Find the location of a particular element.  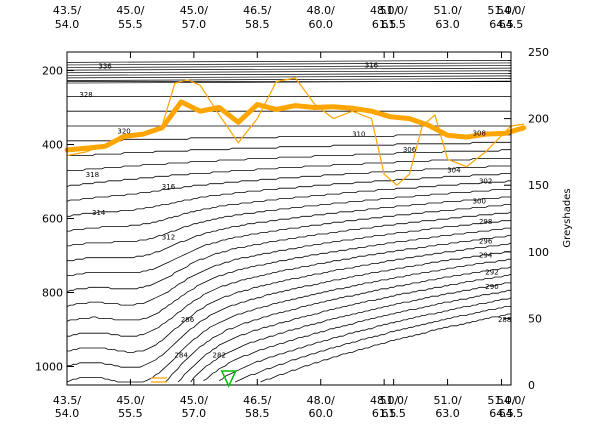

x-tick-top-label-1: 46.5/ is located at coordinates (257, 10).